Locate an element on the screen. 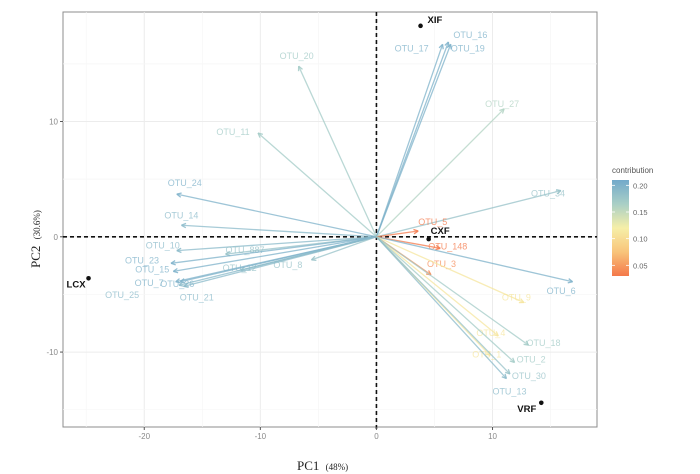  y-axis-title-main: PC2 is located at coordinates (35, 257).